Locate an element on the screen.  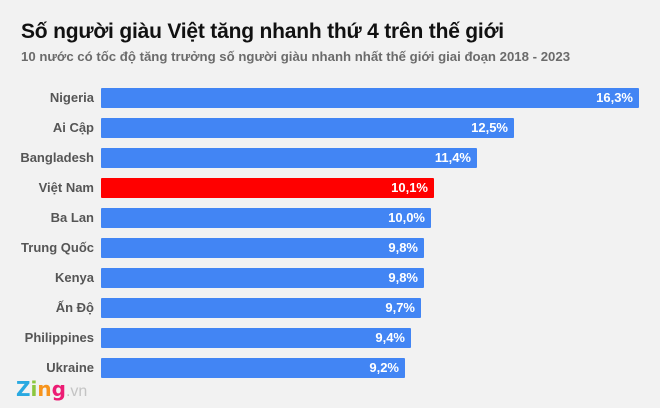
bar-row: Philippines 9,4% is located at coordinates (330, 338).